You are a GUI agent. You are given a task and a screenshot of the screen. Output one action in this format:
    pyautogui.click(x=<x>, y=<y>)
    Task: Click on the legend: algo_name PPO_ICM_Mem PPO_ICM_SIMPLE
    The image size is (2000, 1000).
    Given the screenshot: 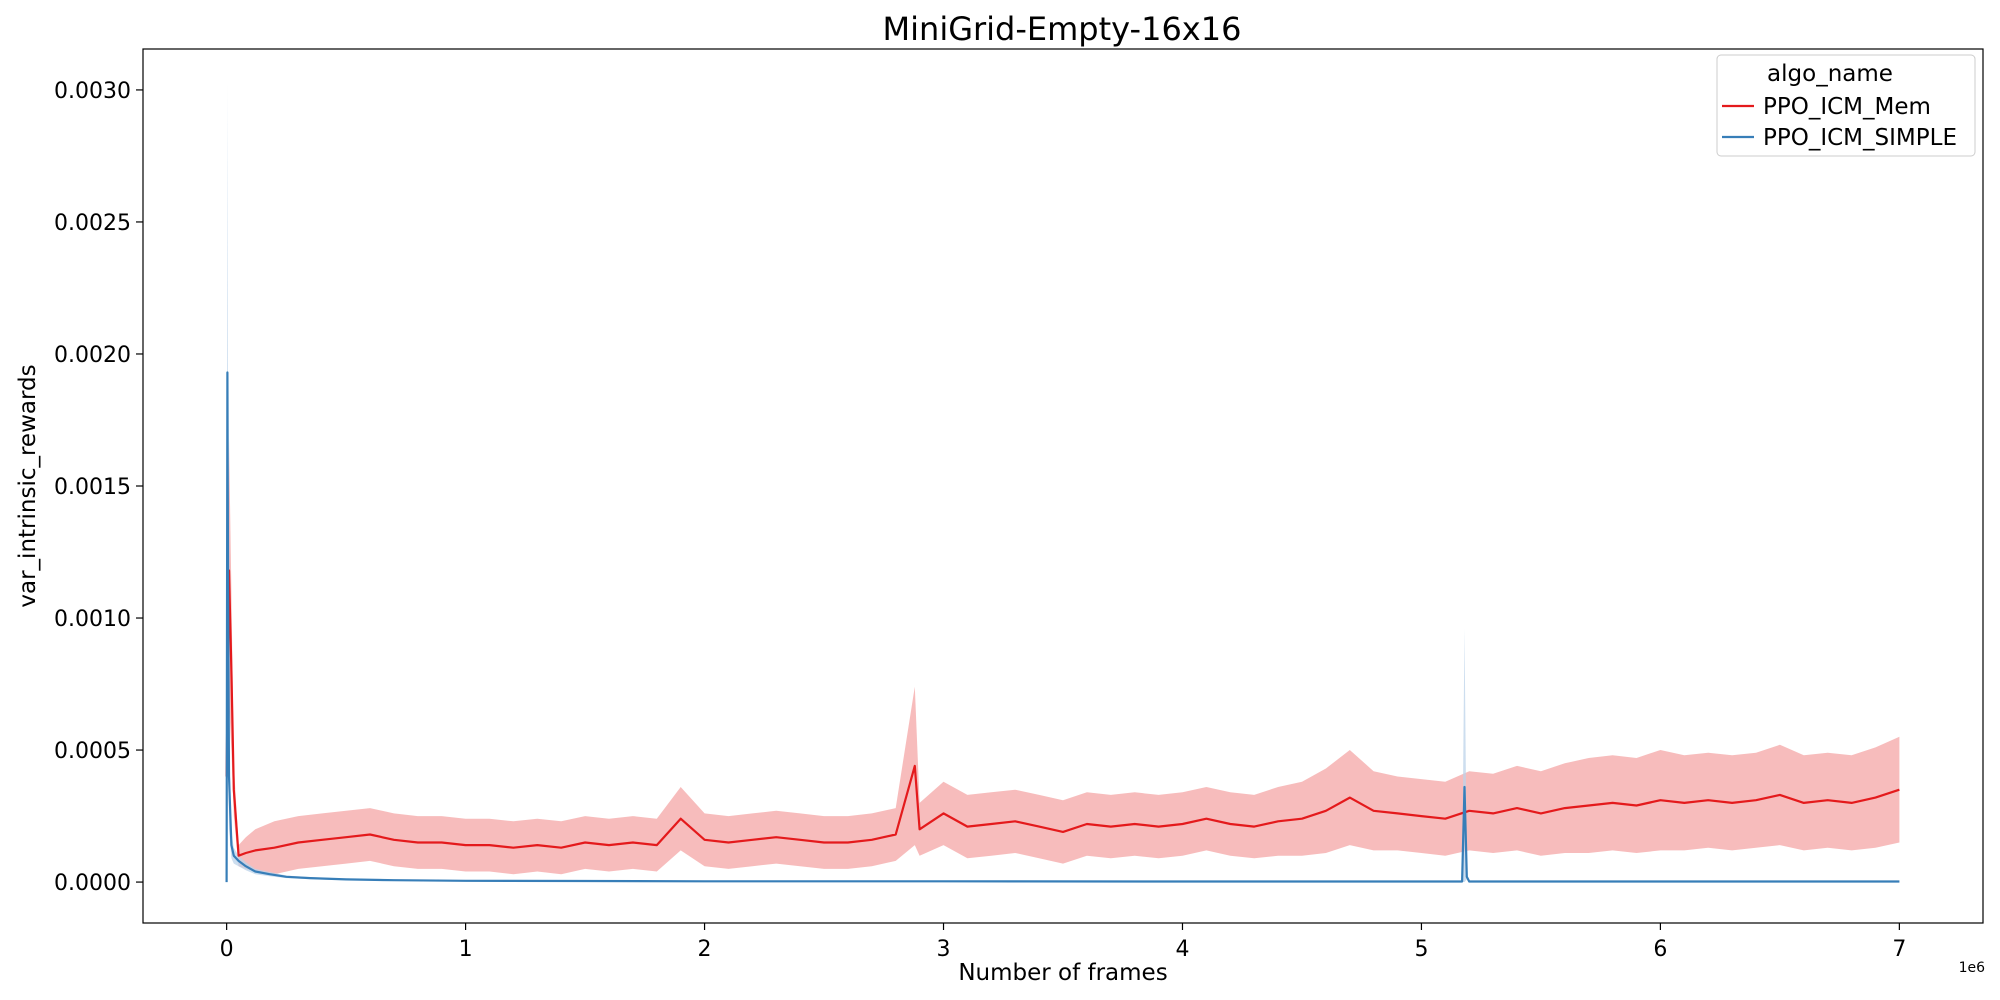 What is the action you would take?
    pyautogui.click(x=1846, y=105)
    